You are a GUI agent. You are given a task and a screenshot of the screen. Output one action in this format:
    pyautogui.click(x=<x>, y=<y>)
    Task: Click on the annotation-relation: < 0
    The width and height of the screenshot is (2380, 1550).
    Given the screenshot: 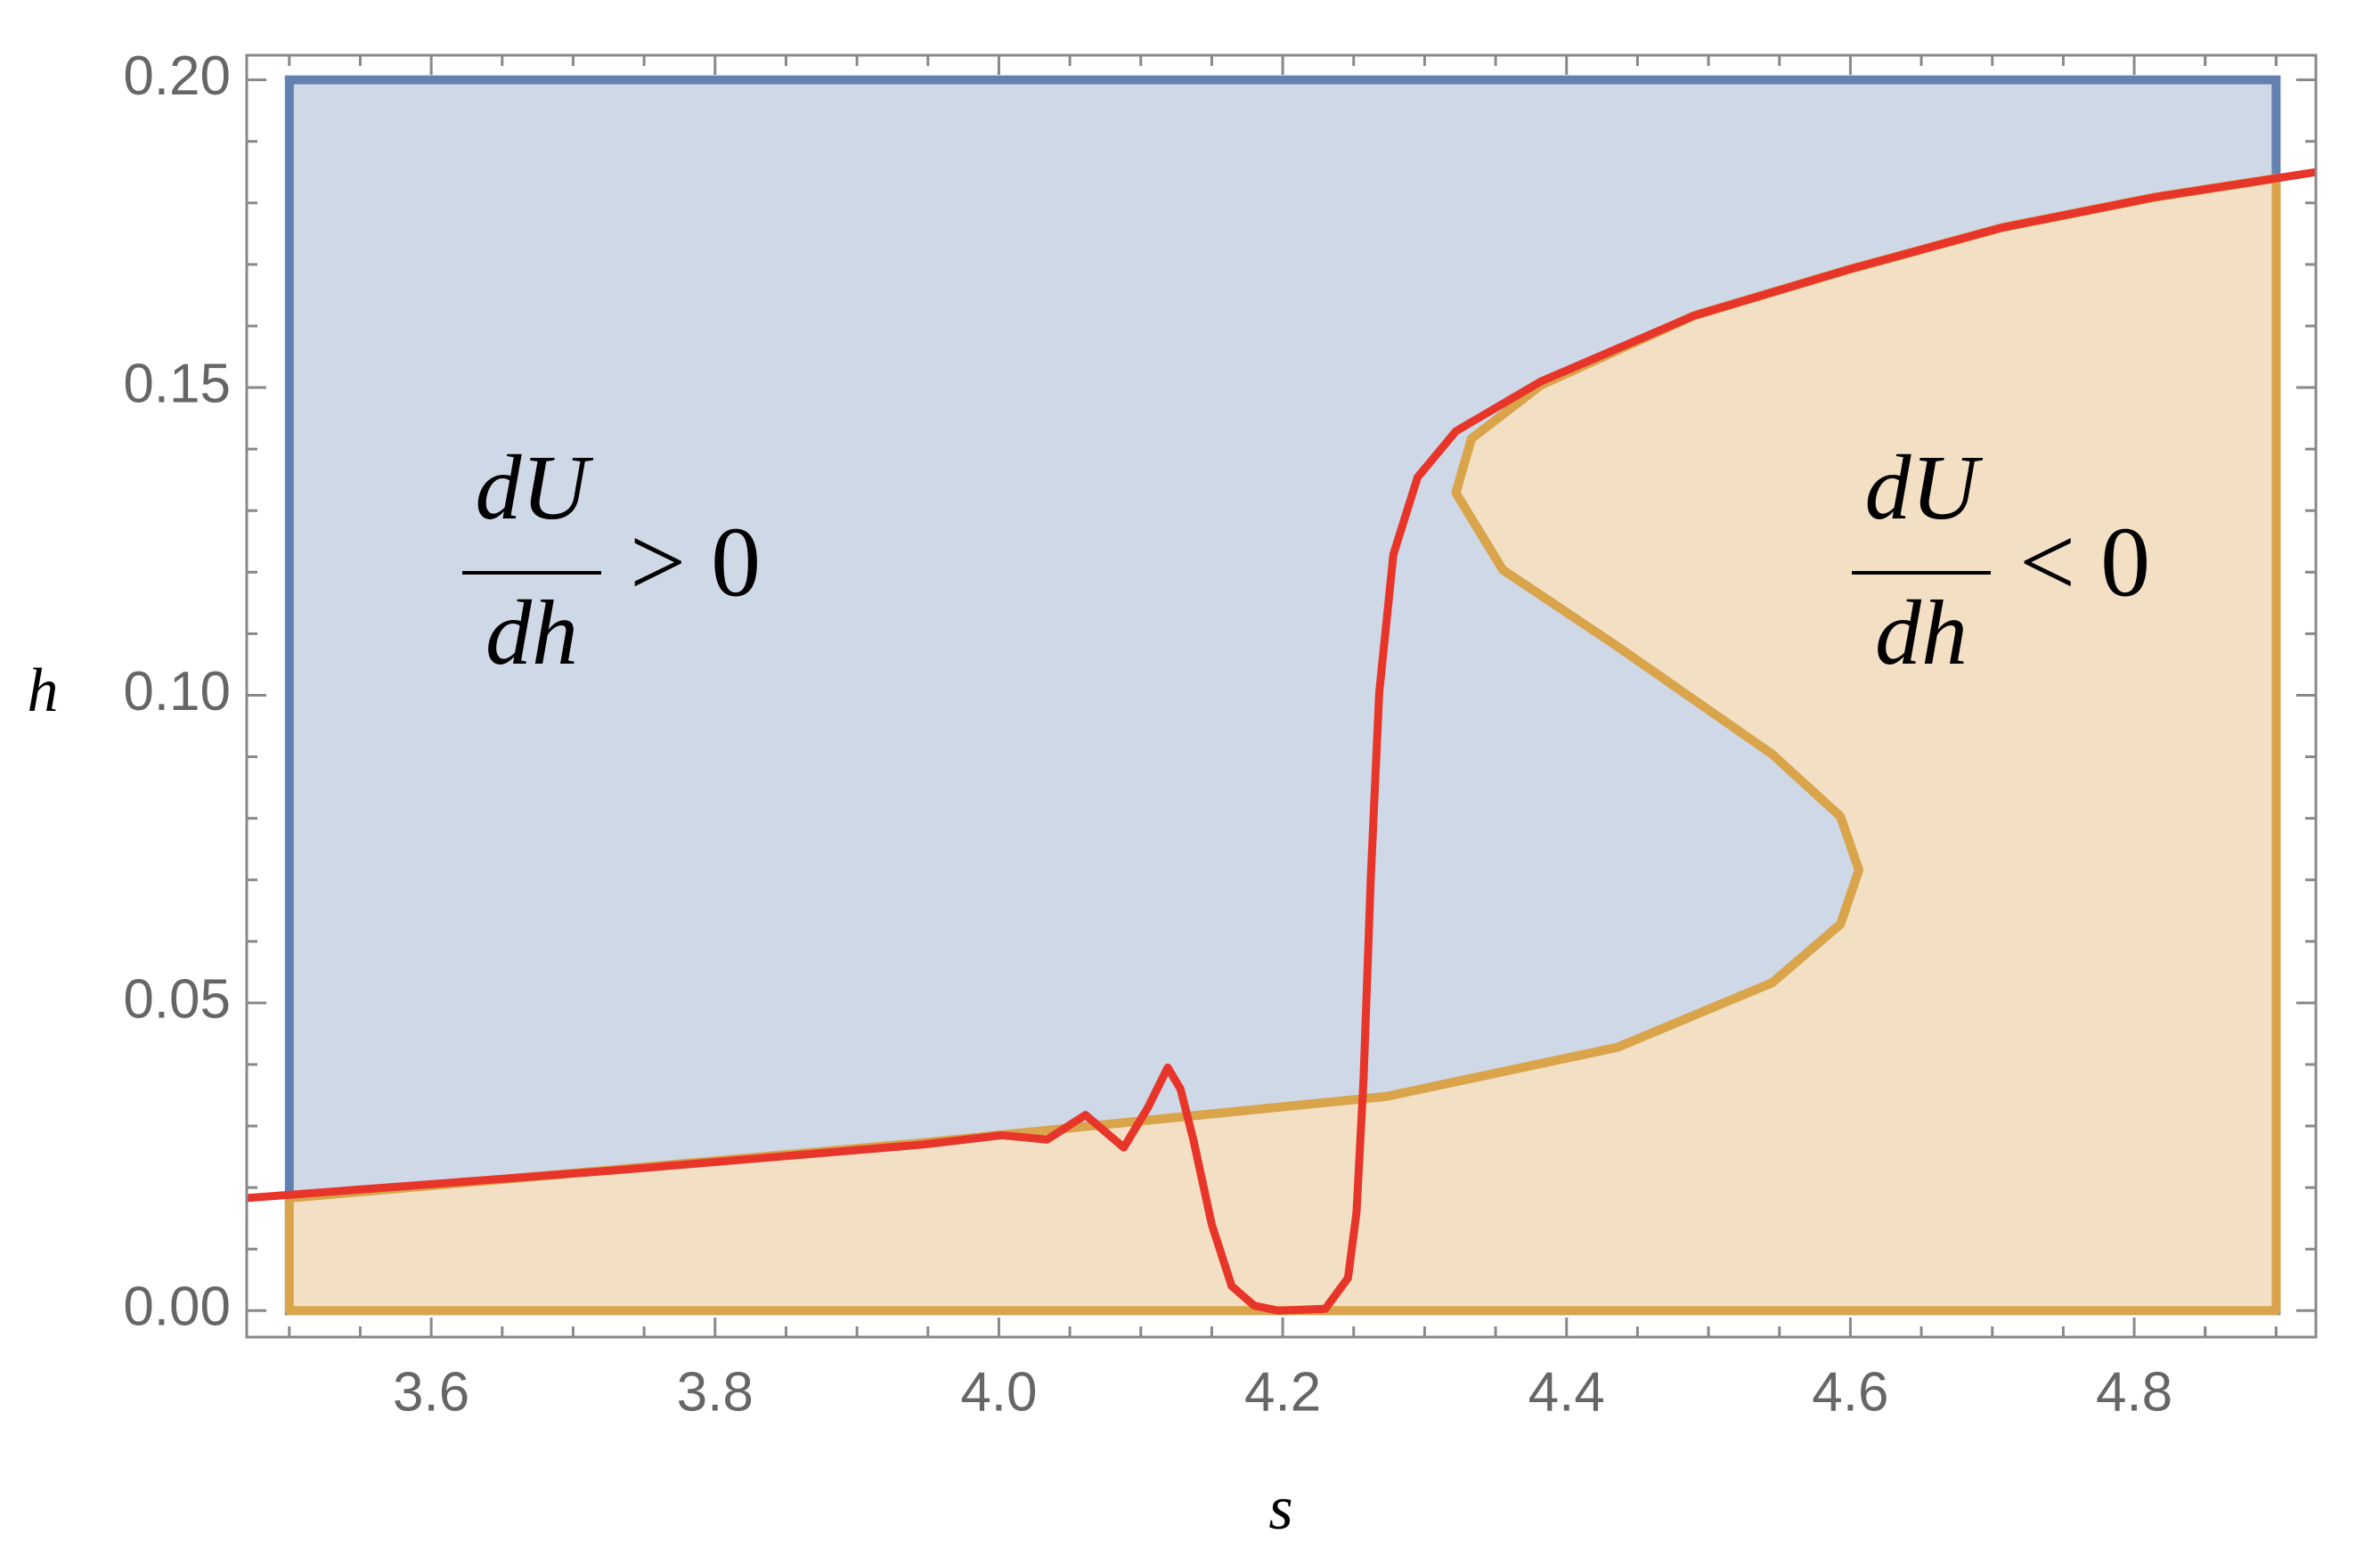 What is the action you would take?
    pyautogui.click(x=2084, y=563)
    